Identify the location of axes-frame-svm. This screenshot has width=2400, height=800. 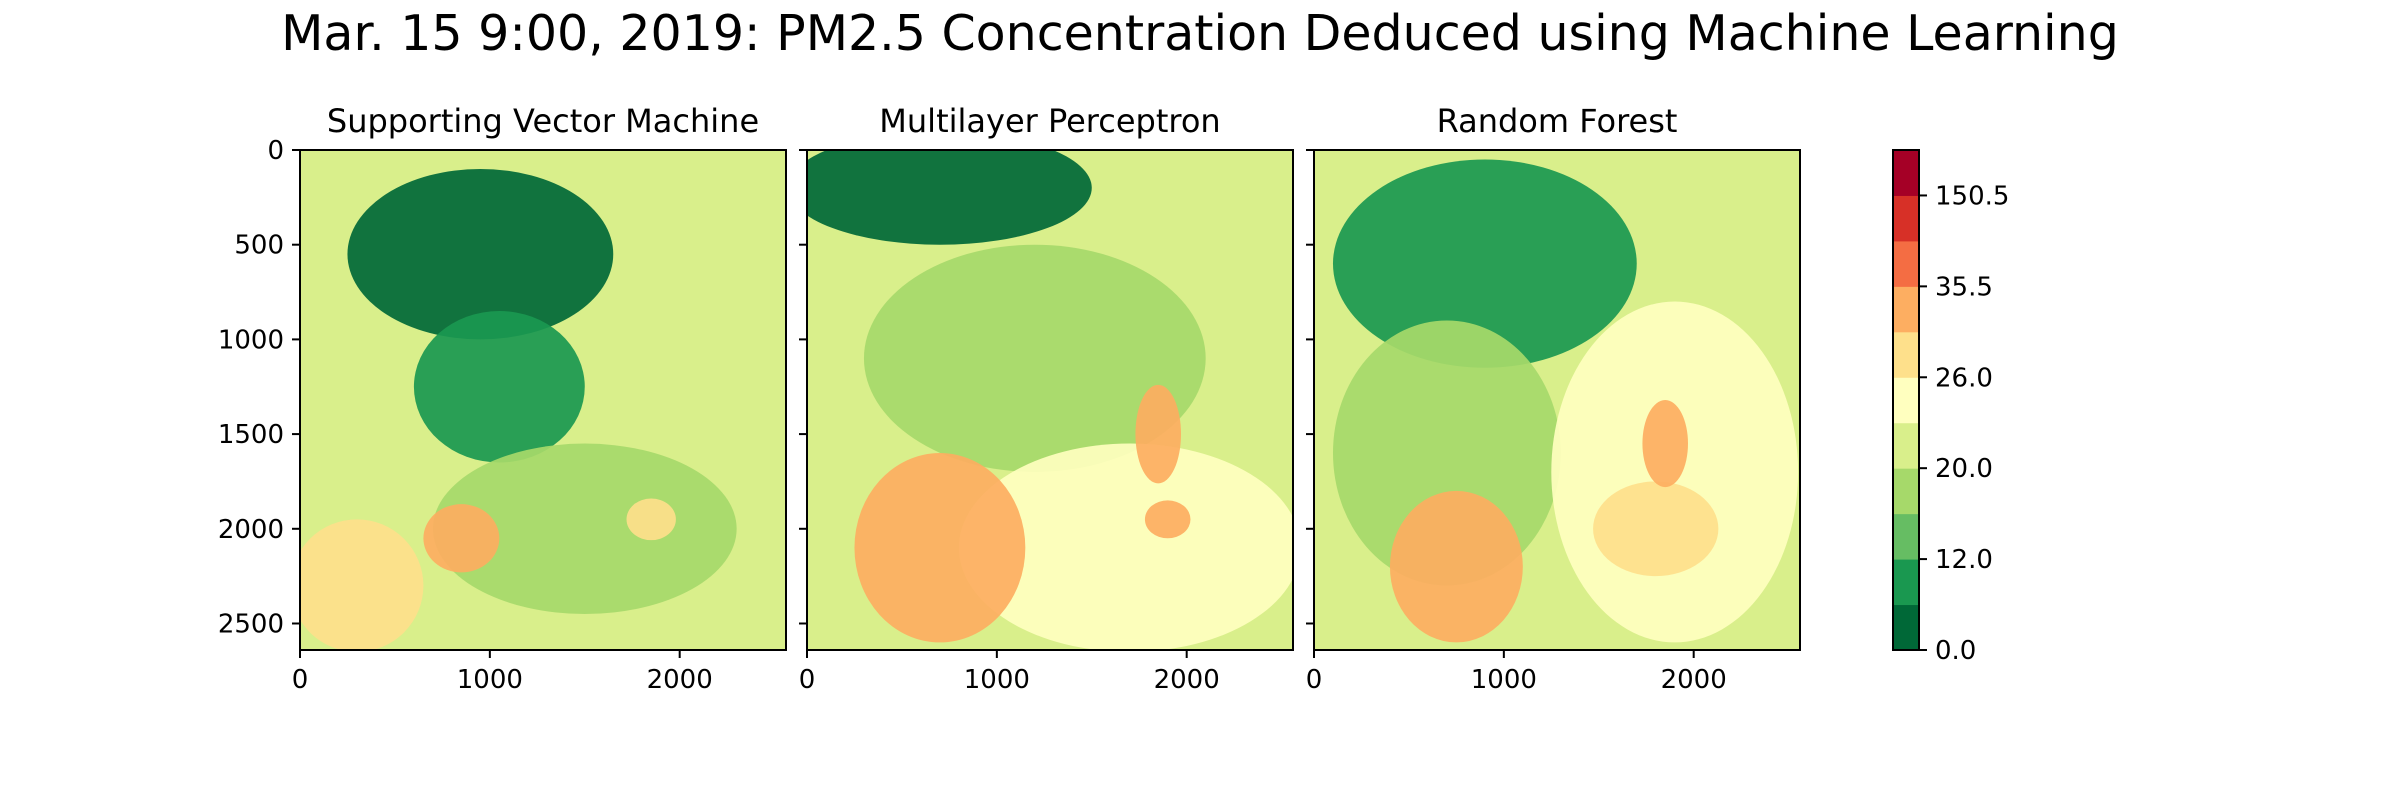
(543, 400).